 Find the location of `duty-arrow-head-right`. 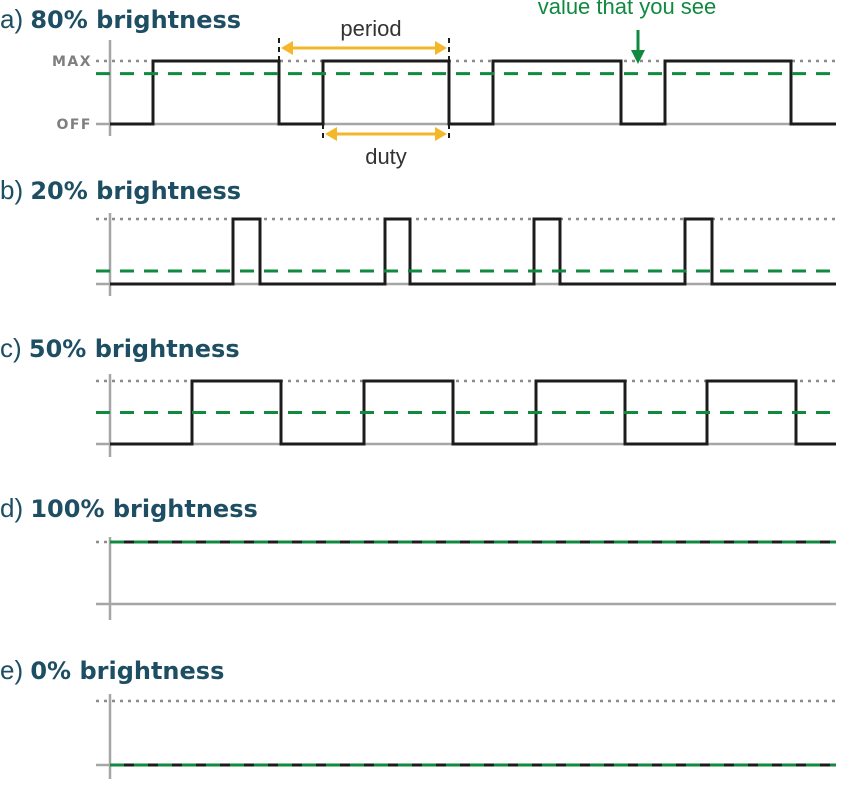

duty-arrow-head-right is located at coordinates (441, 134).